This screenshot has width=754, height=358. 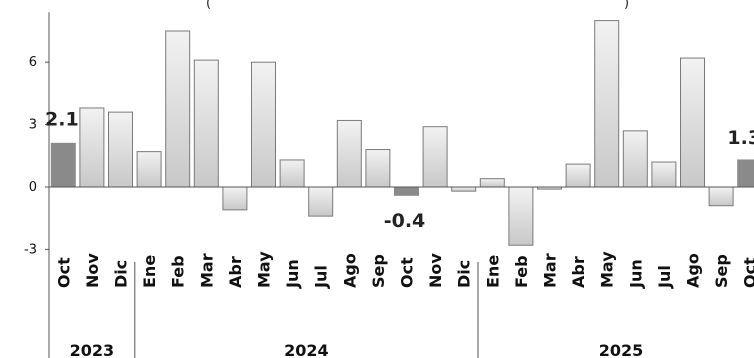 I want to click on year-label: 2025, so click(x=621, y=349).